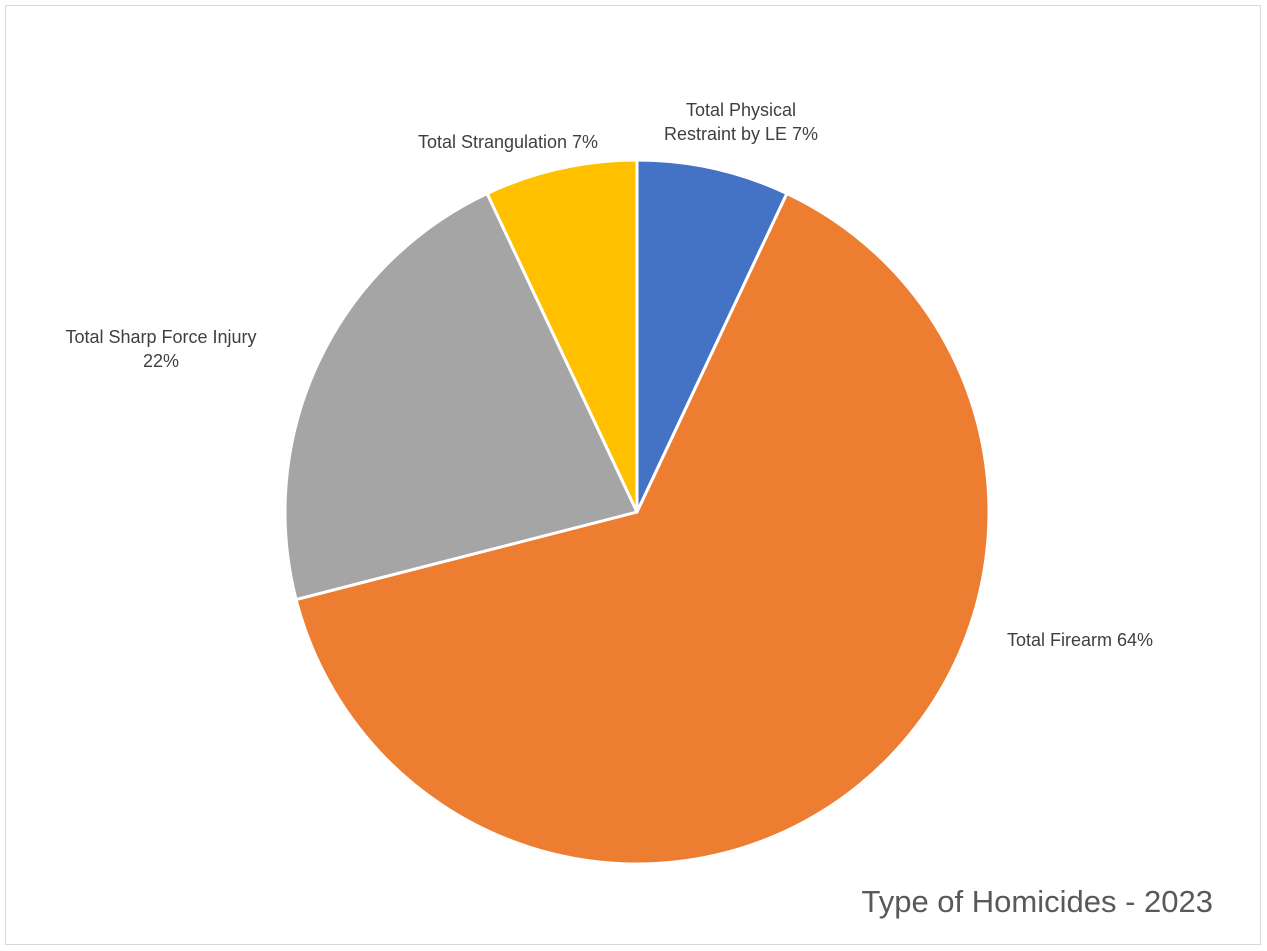 The height and width of the screenshot is (951, 1267). Describe the element at coordinates (562, 336) in the screenshot. I see `pie-slice-strangulation` at that location.